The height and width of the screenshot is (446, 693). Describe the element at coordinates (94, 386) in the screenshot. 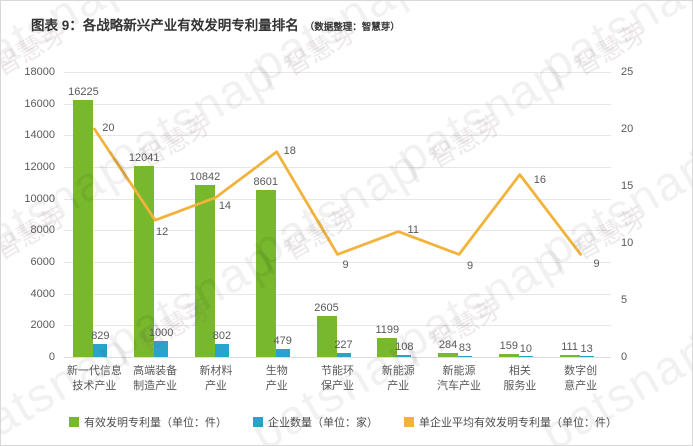

I see `category-label-line: 技术产业` at that location.